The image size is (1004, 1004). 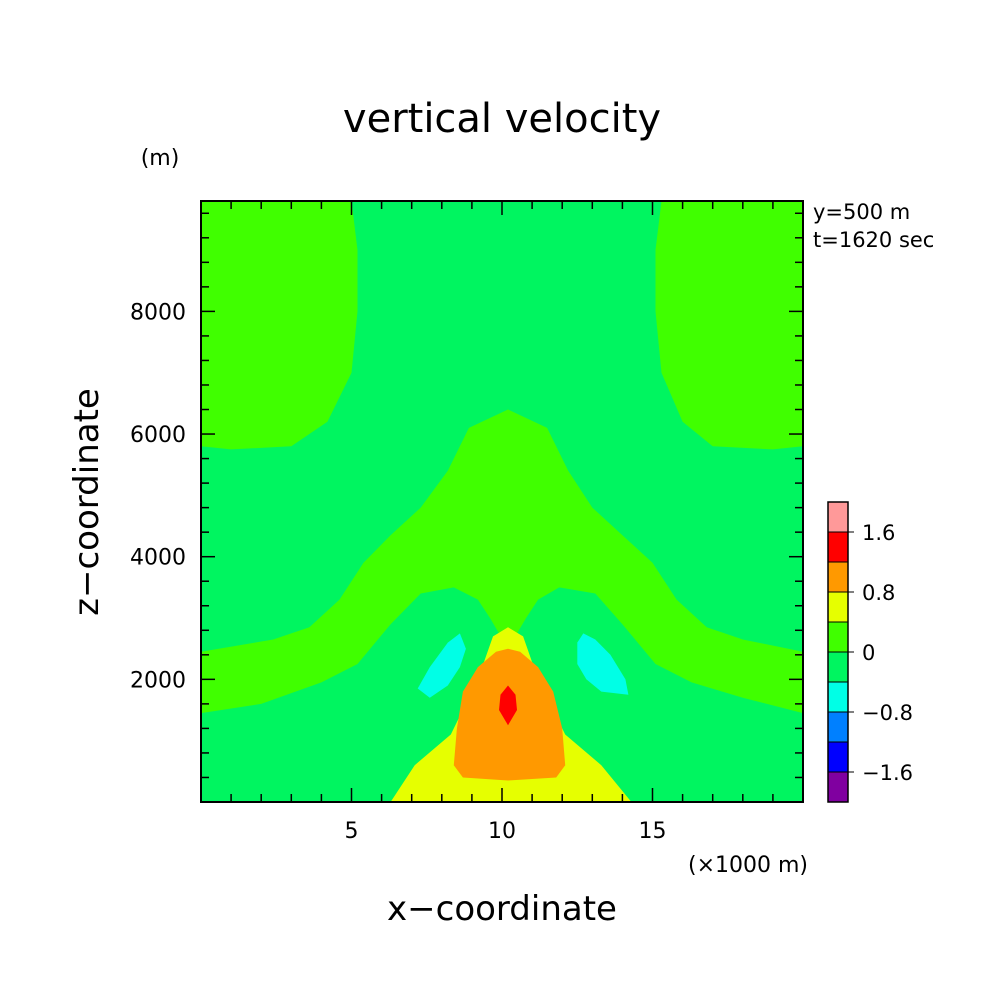 What do you see at coordinates (873, 240) in the screenshot?
I see `annotation-time: t=1620 sec` at bounding box center [873, 240].